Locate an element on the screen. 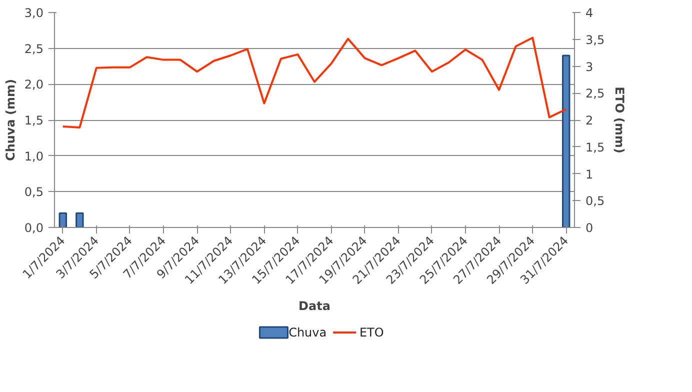 This screenshot has width=692, height=392. y2-tick-label: 3,5 is located at coordinates (595, 39).